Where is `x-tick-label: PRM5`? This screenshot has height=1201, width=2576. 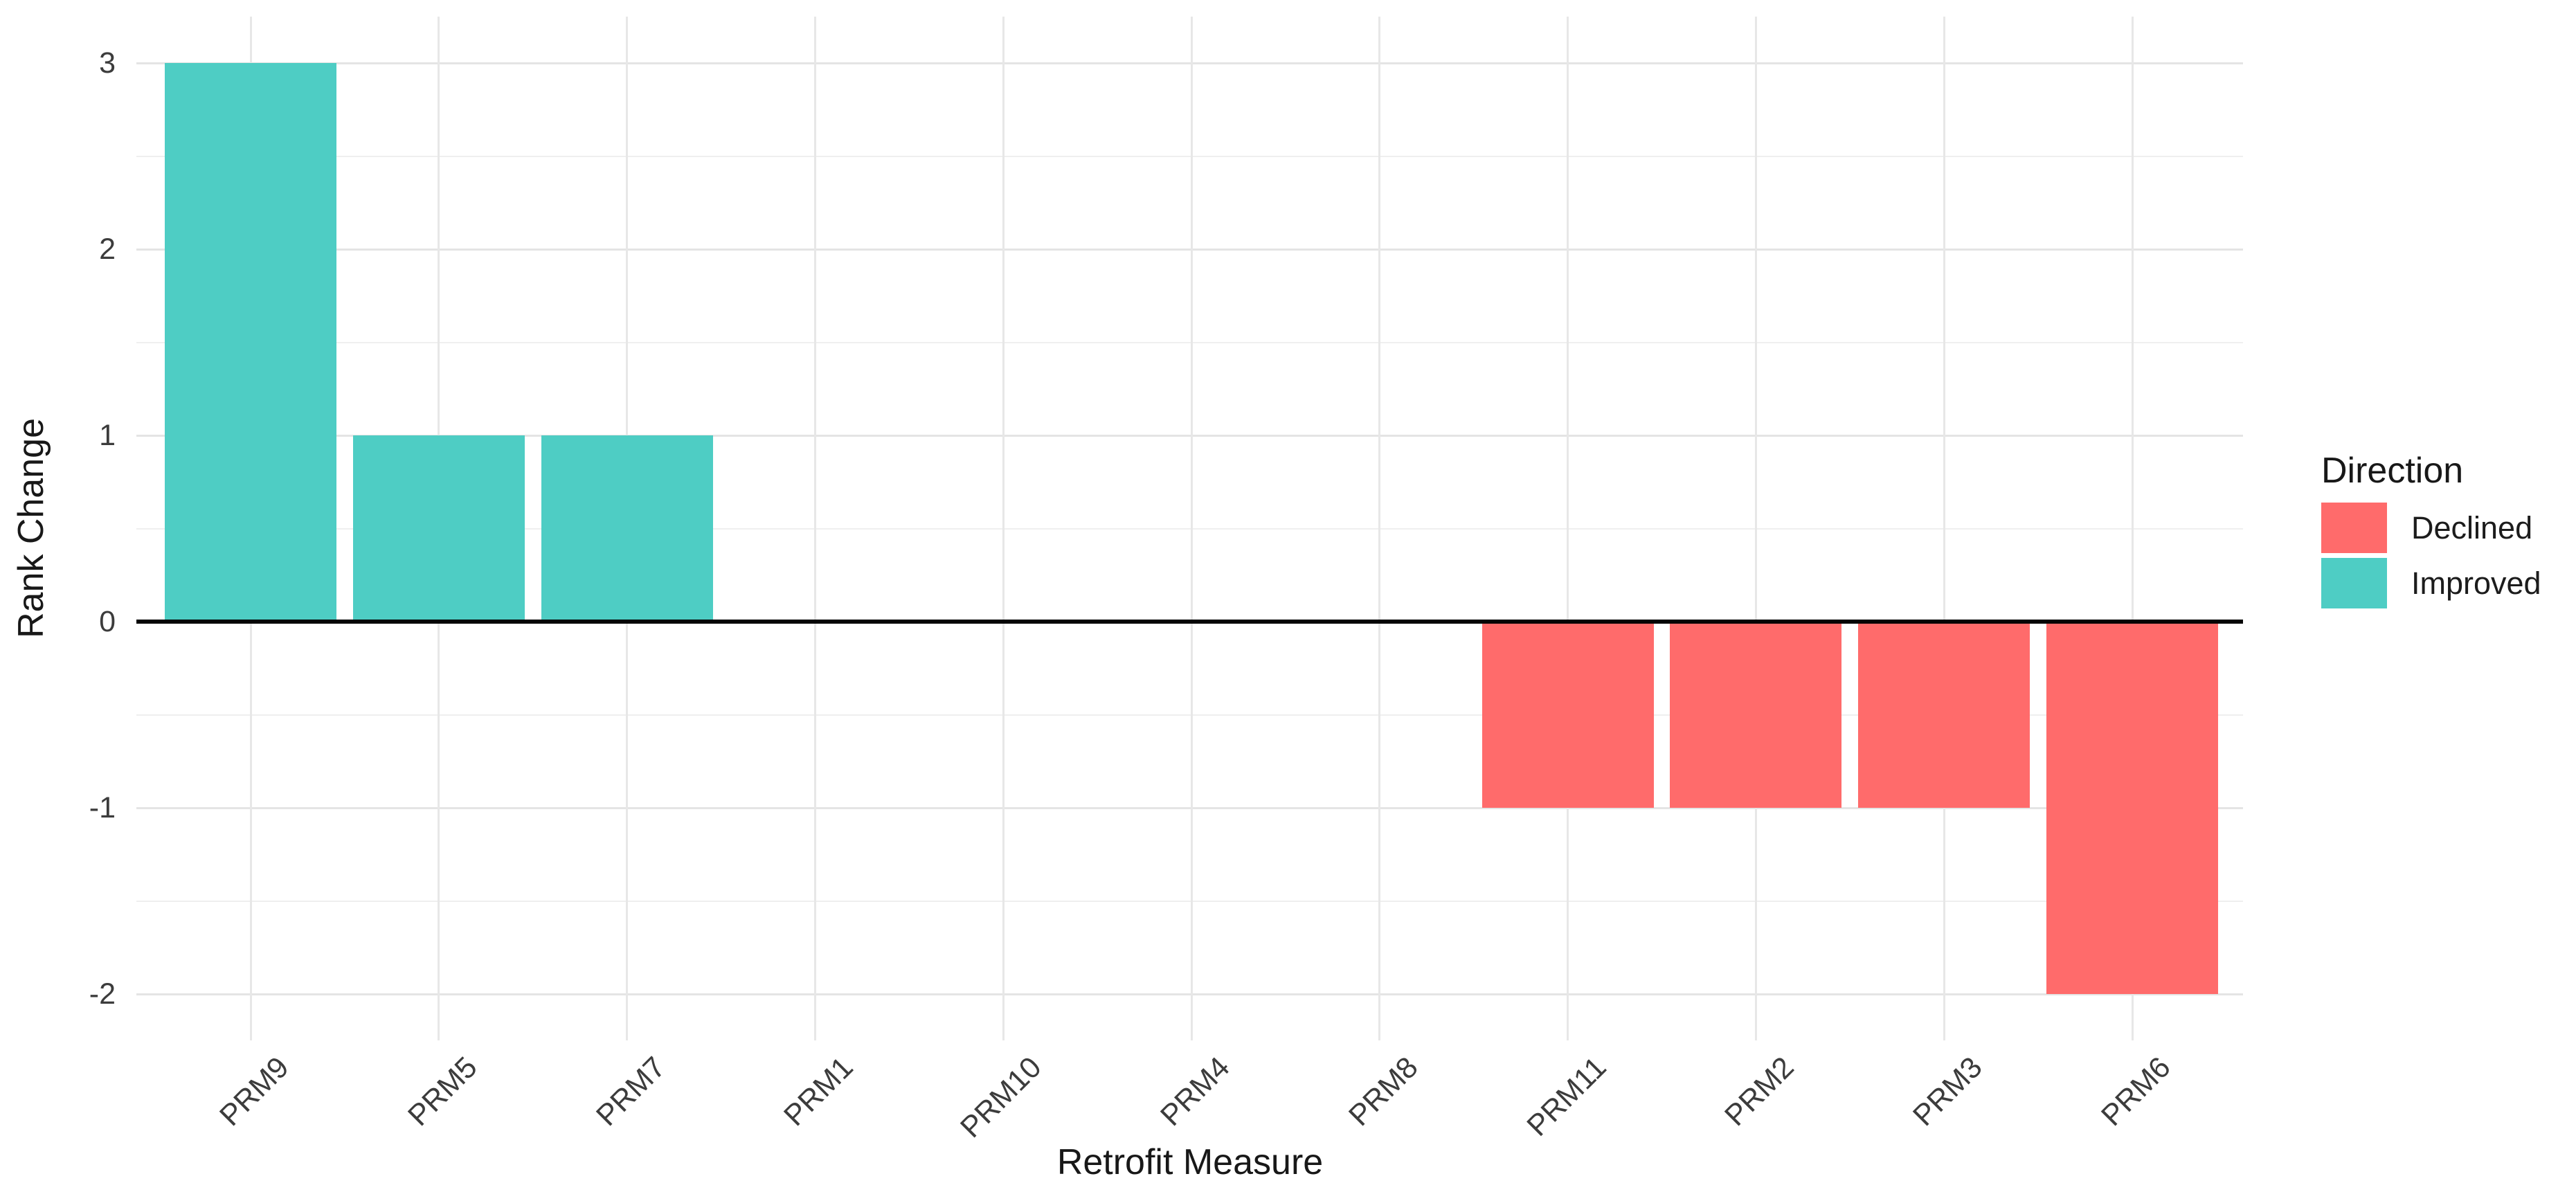
x-tick-label: PRM5 is located at coordinates (443, 1092).